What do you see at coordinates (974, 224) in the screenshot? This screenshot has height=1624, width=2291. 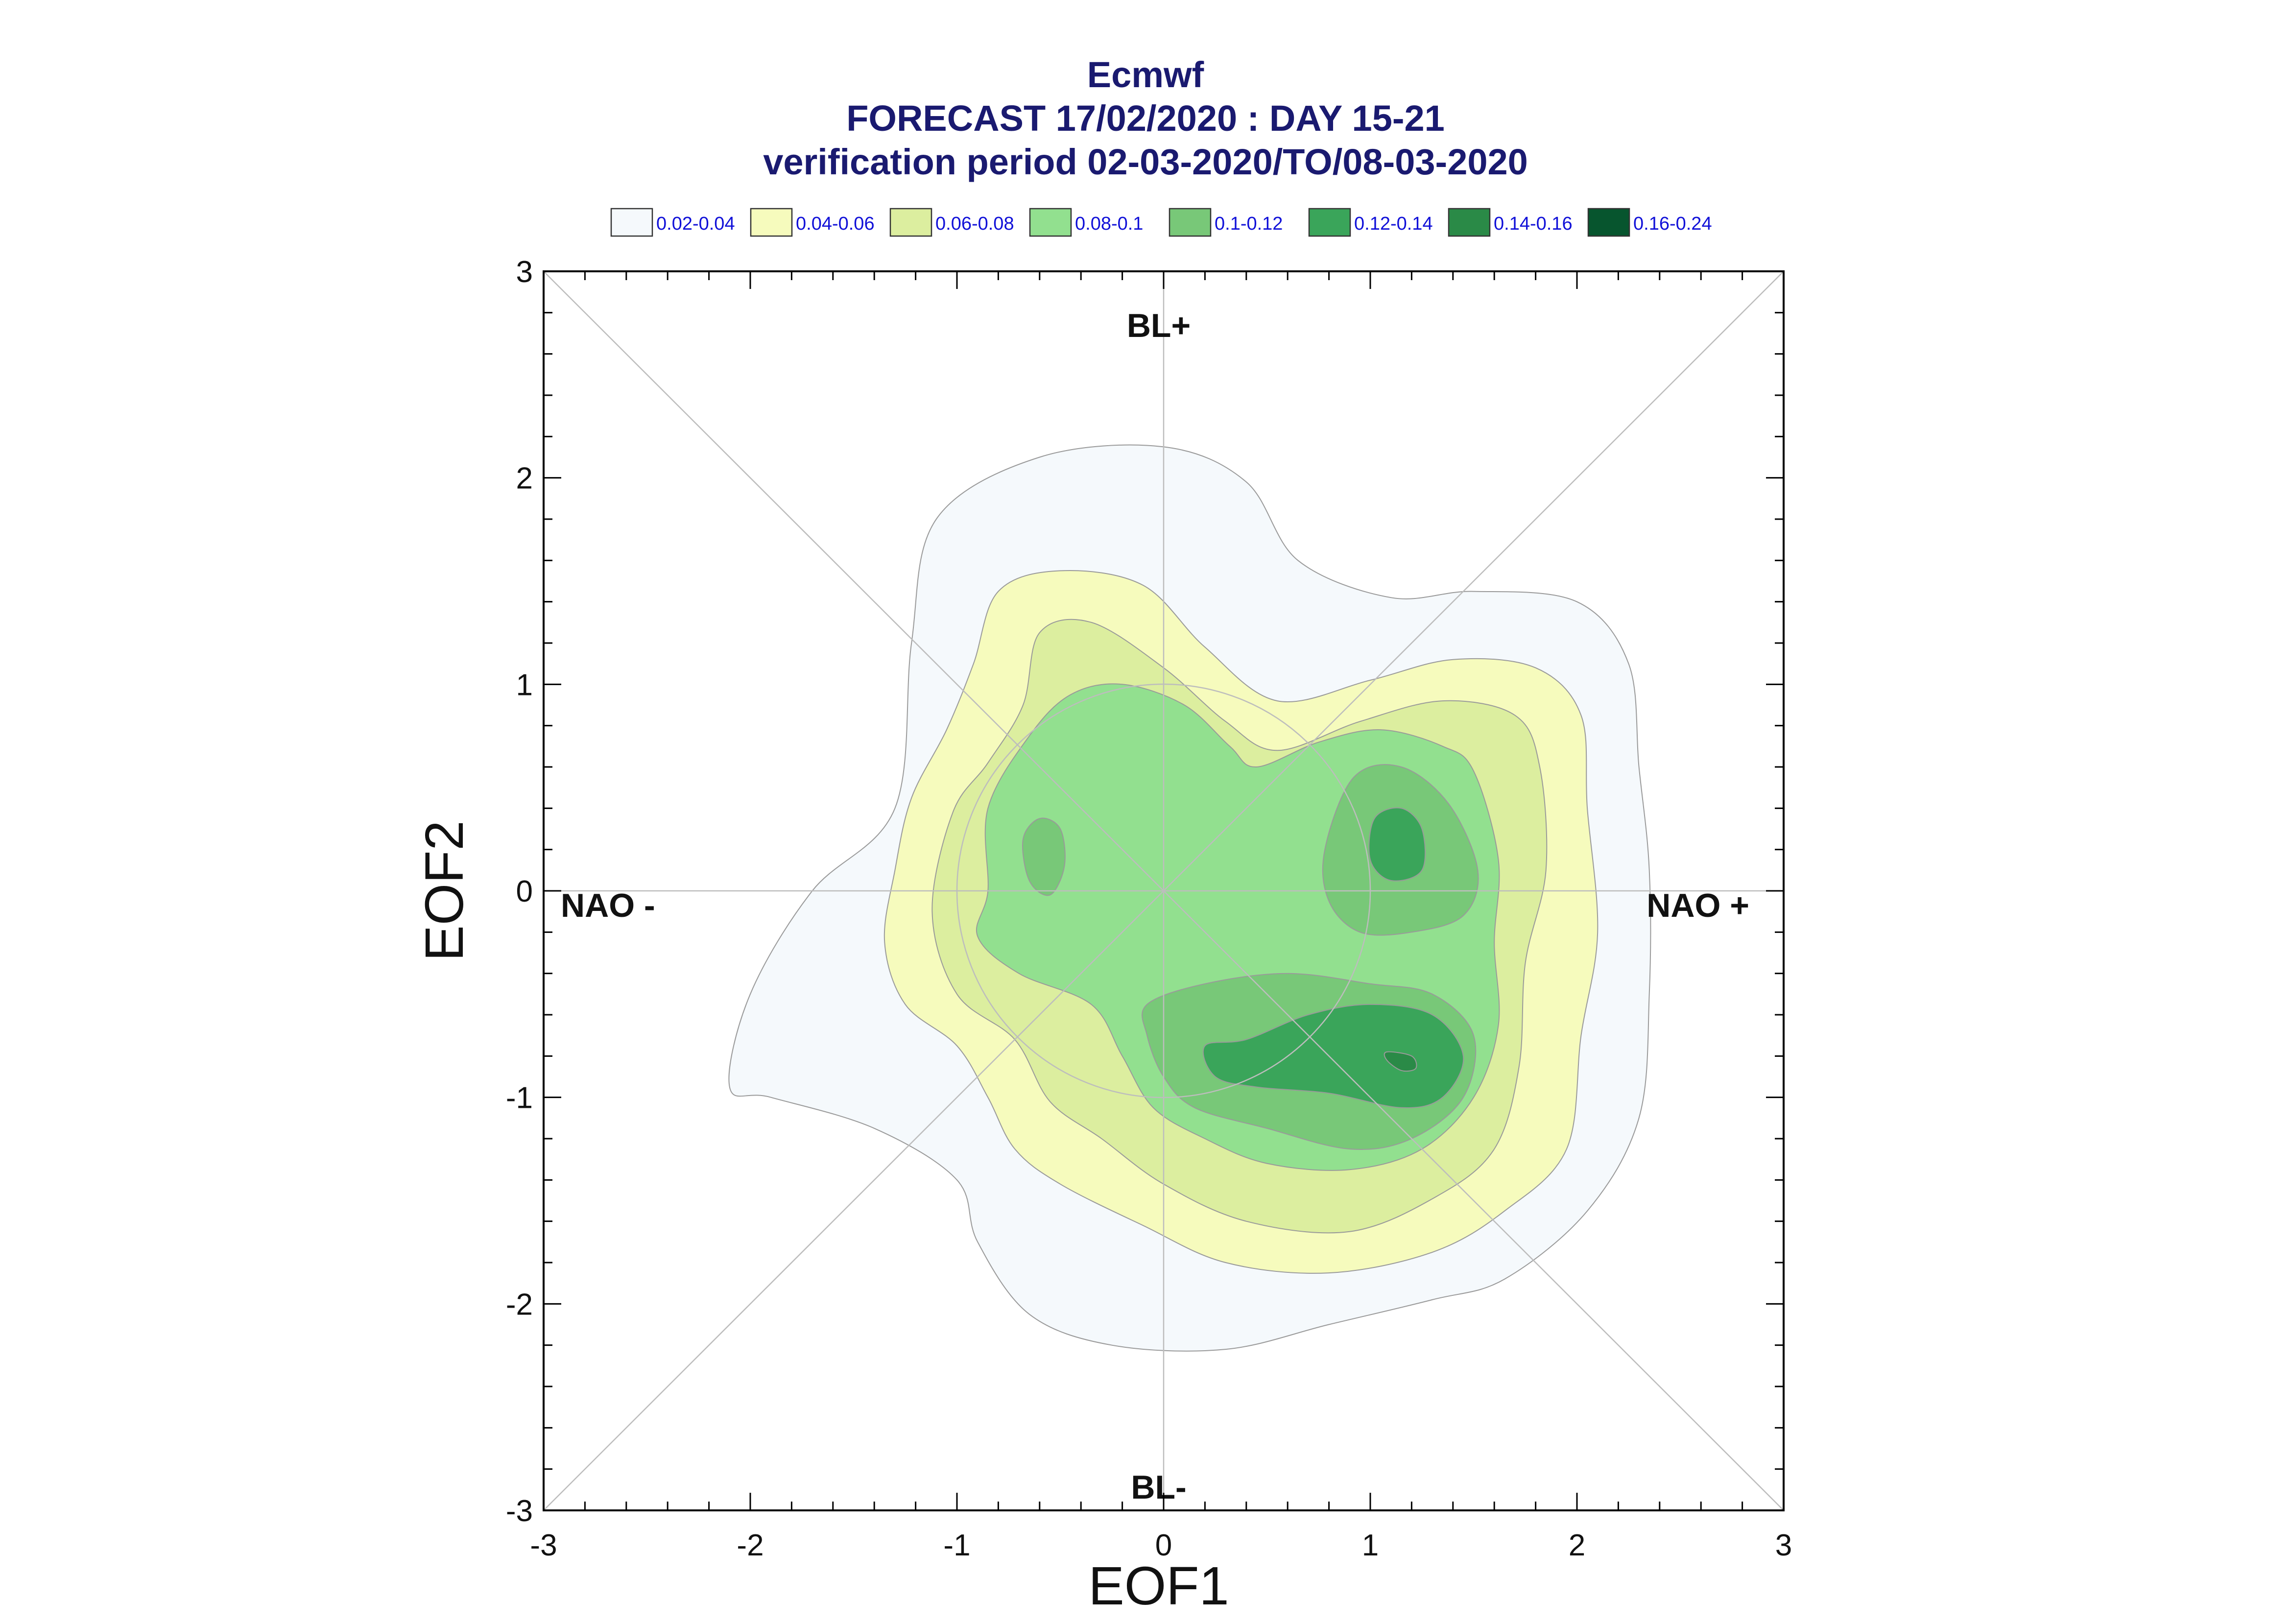 I see `legend-label: 0.06-0.08` at bounding box center [974, 224].